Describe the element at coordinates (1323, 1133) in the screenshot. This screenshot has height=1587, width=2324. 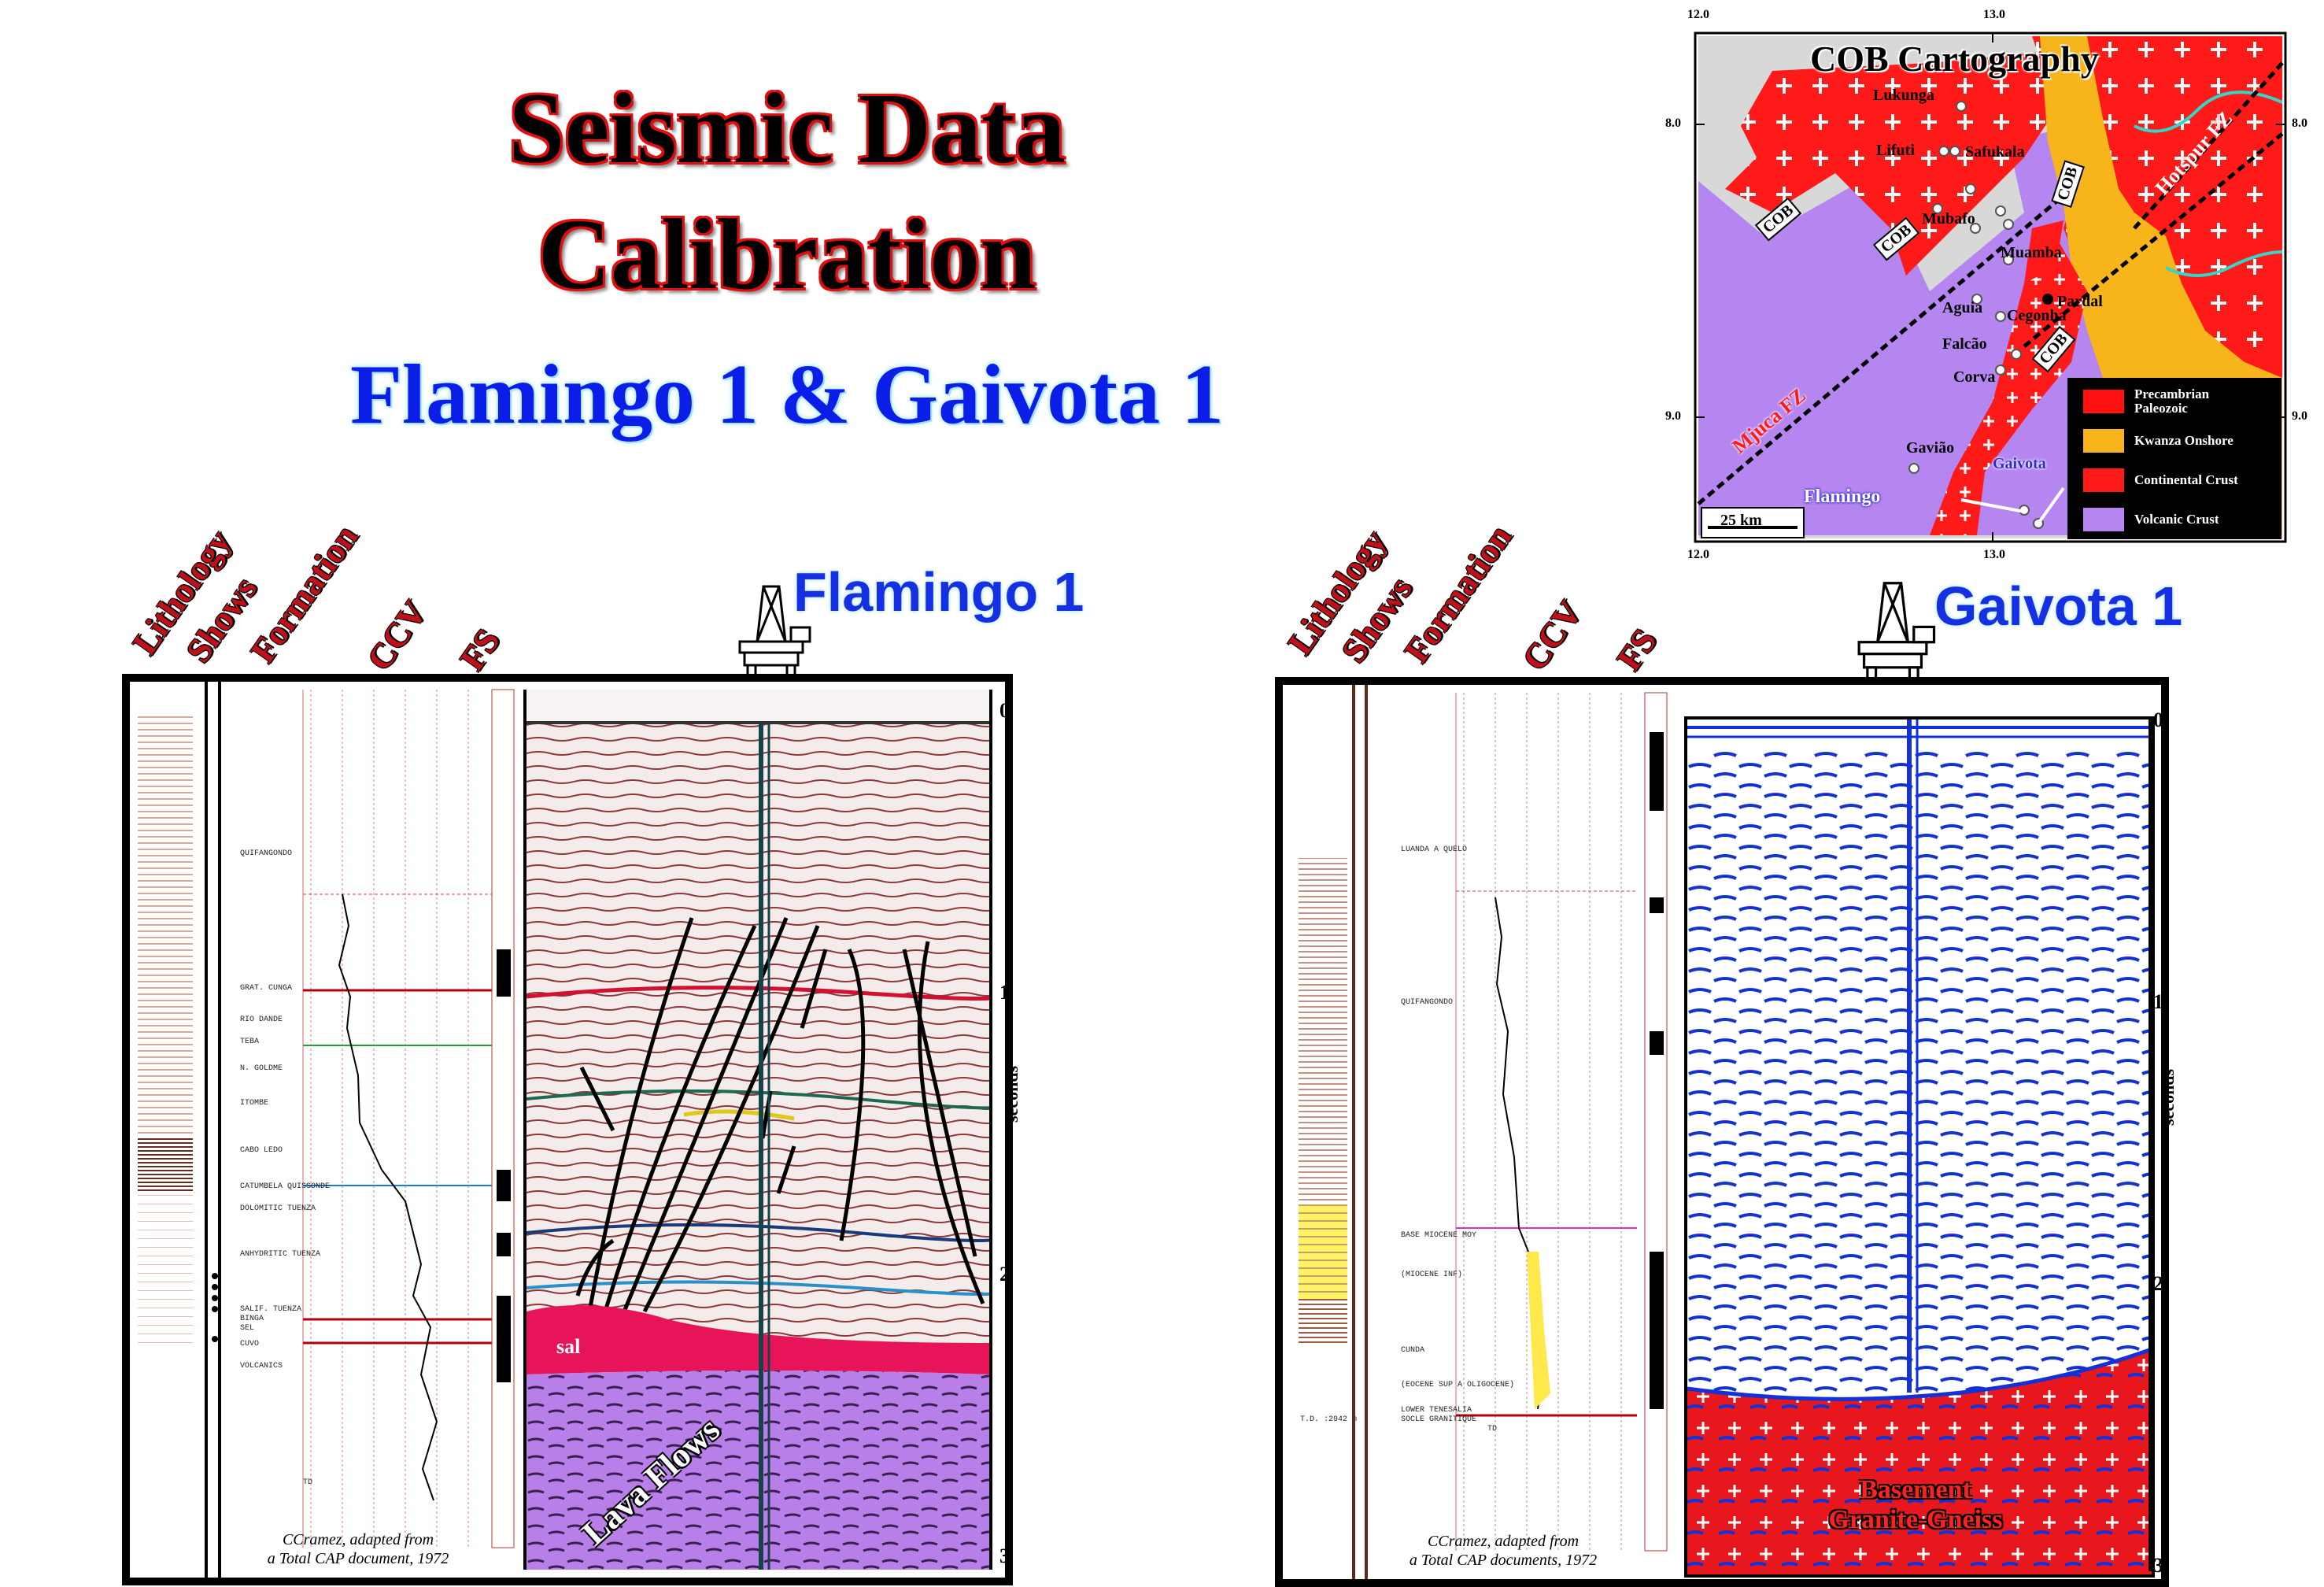
I see `gaivota-lithology-column` at that location.